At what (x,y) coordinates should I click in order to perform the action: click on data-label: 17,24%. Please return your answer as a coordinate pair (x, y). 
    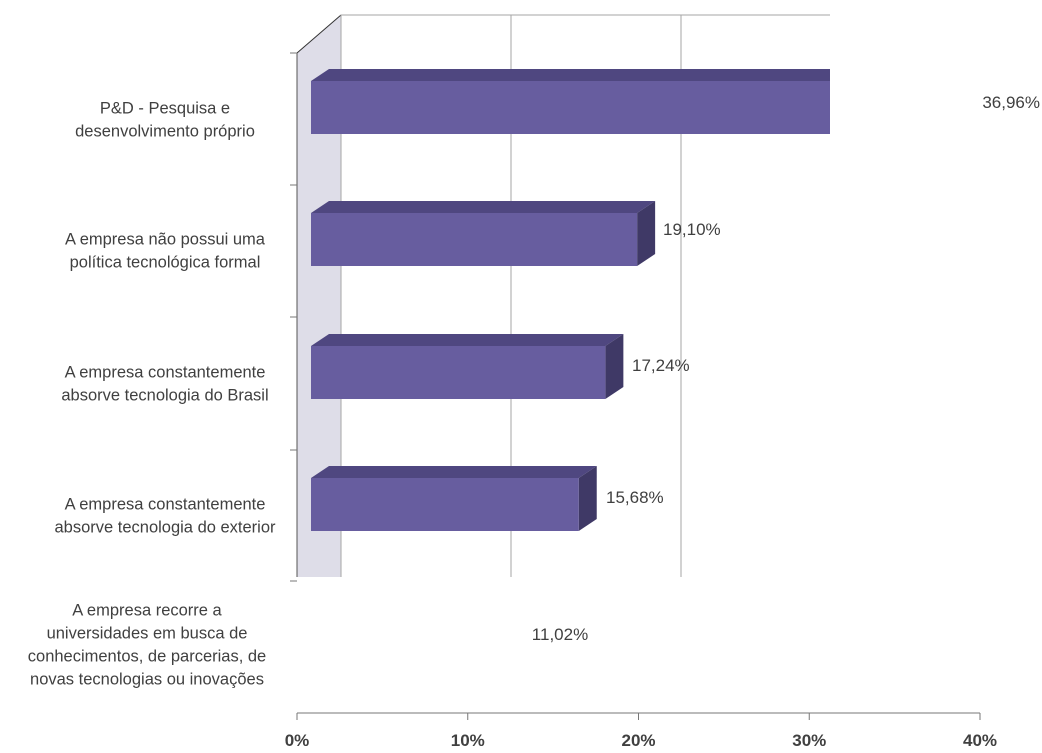
    Looking at the image, I should click on (661, 365).